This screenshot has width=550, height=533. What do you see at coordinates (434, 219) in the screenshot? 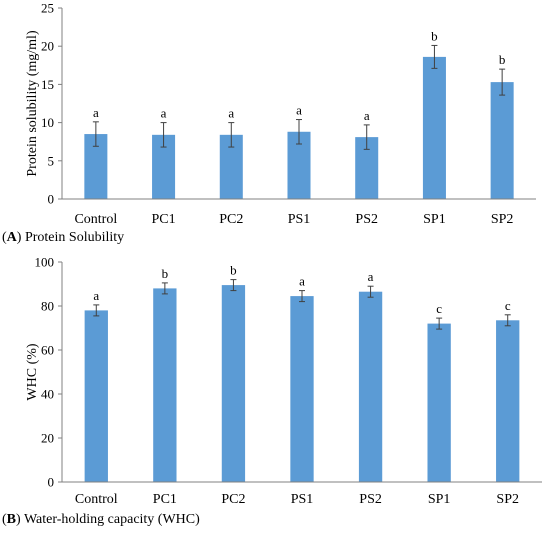
I see `x-tick-label-a: SP1` at bounding box center [434, 219].